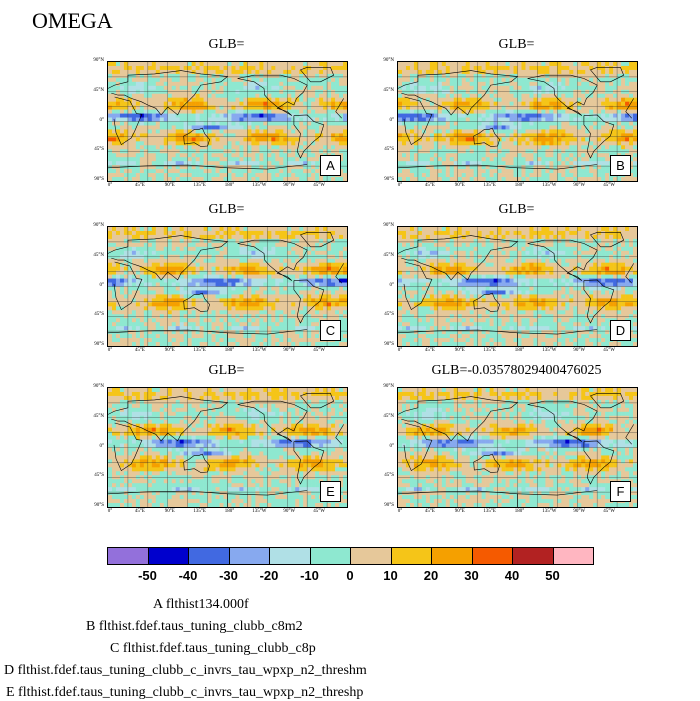 The image size is (700, 701). I want to click on panel-title: GLB=-0.03578029400476025, so click(516, 371).